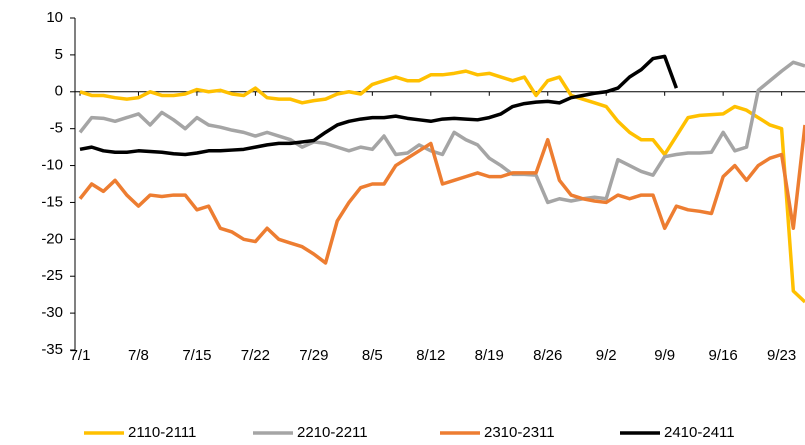 This screenshot has width=805, height=445. I want to click on legend-label: 2410-2411, so click(699, 432).